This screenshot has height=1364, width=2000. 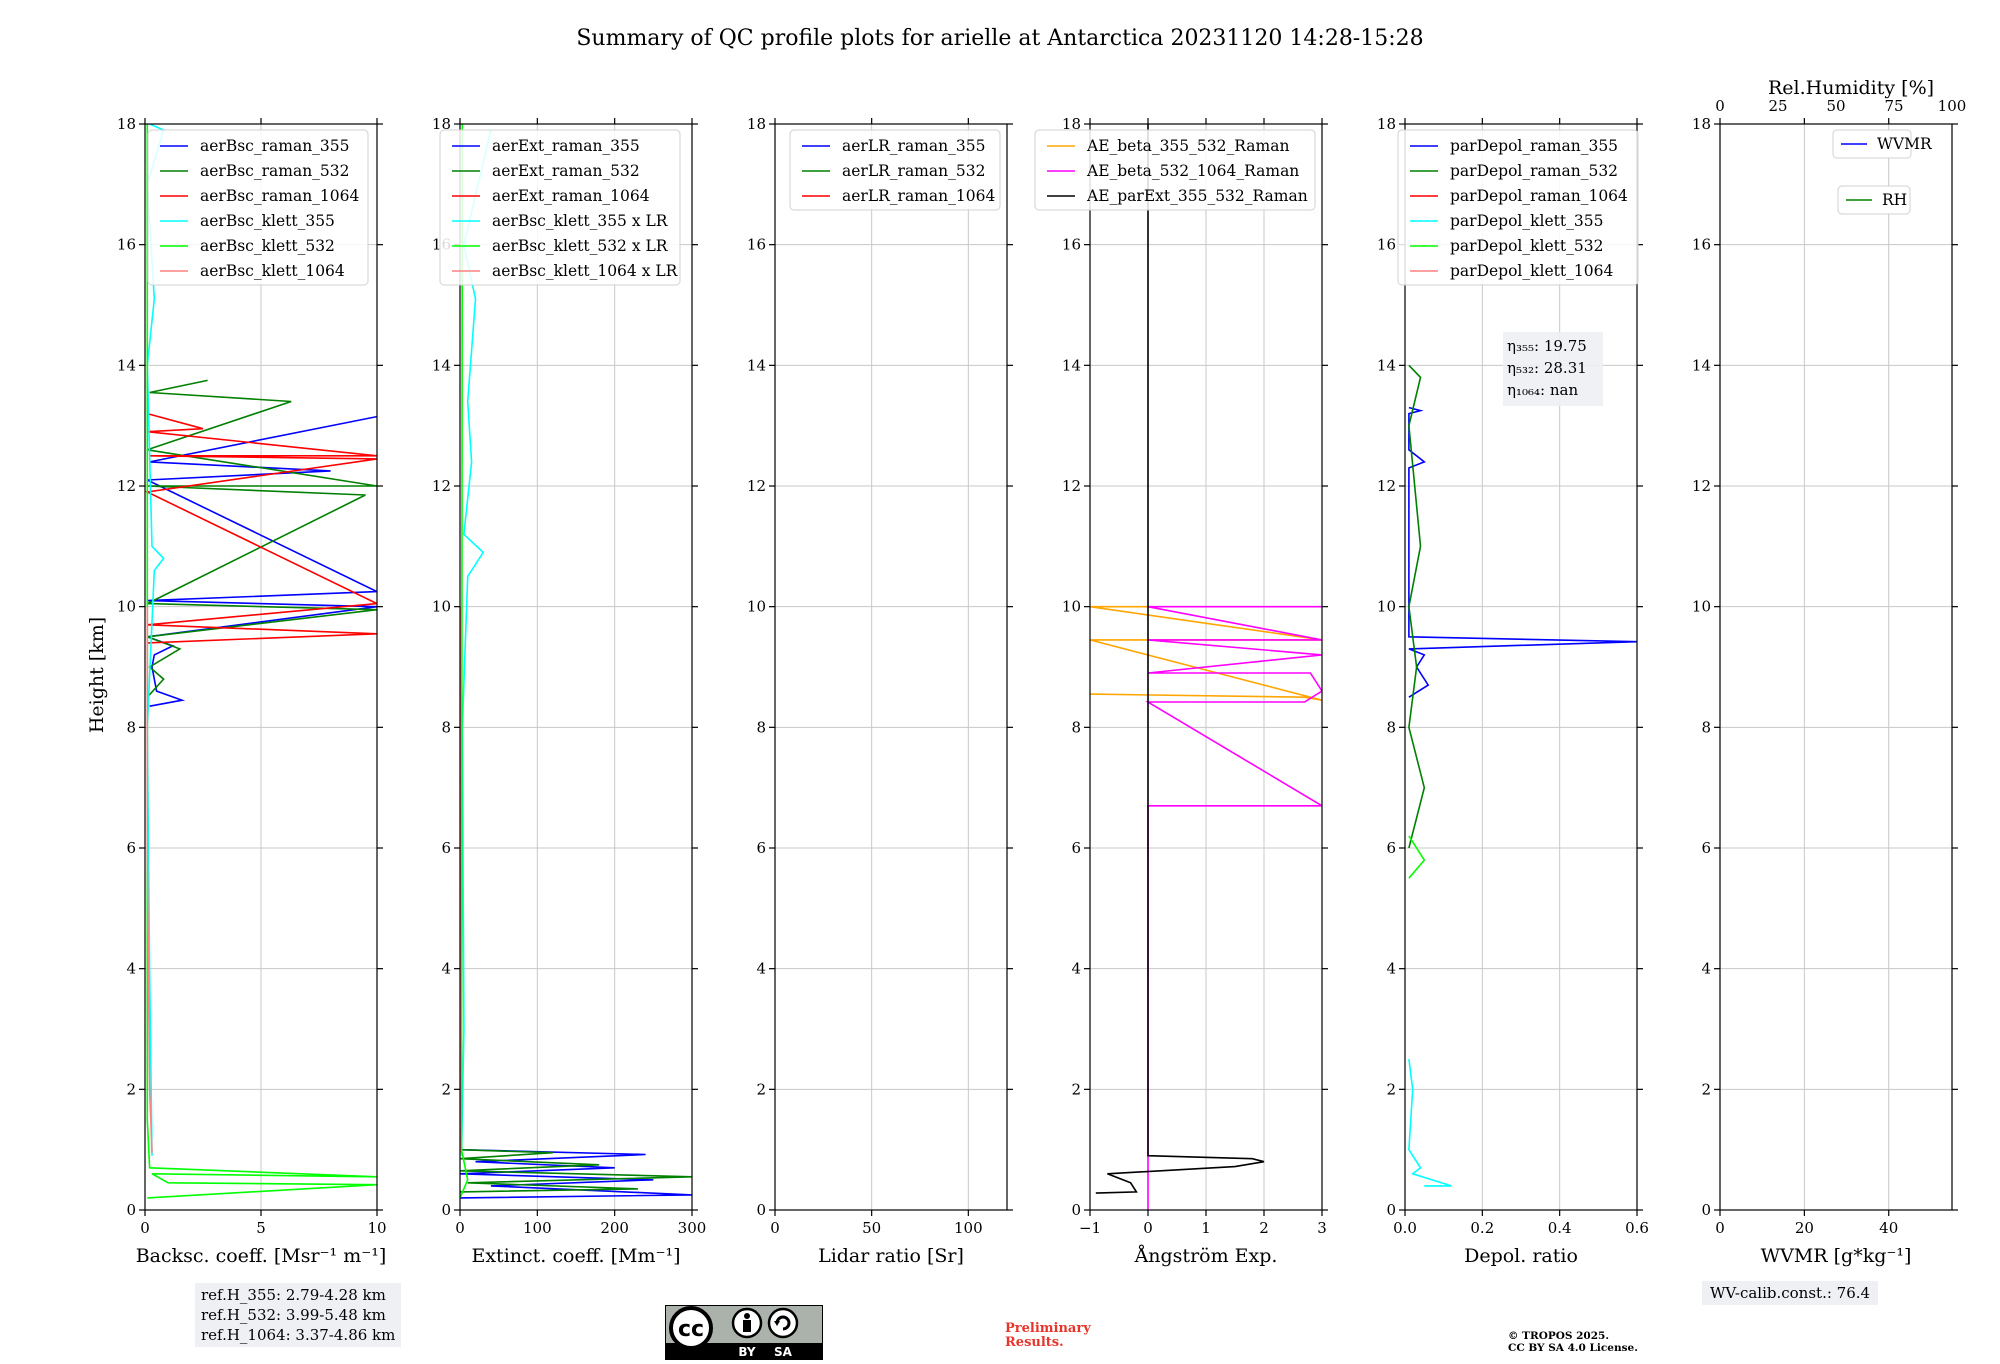 I want to click on legend-entry: parDepol_raman_355, so click(x=1534, y=146).